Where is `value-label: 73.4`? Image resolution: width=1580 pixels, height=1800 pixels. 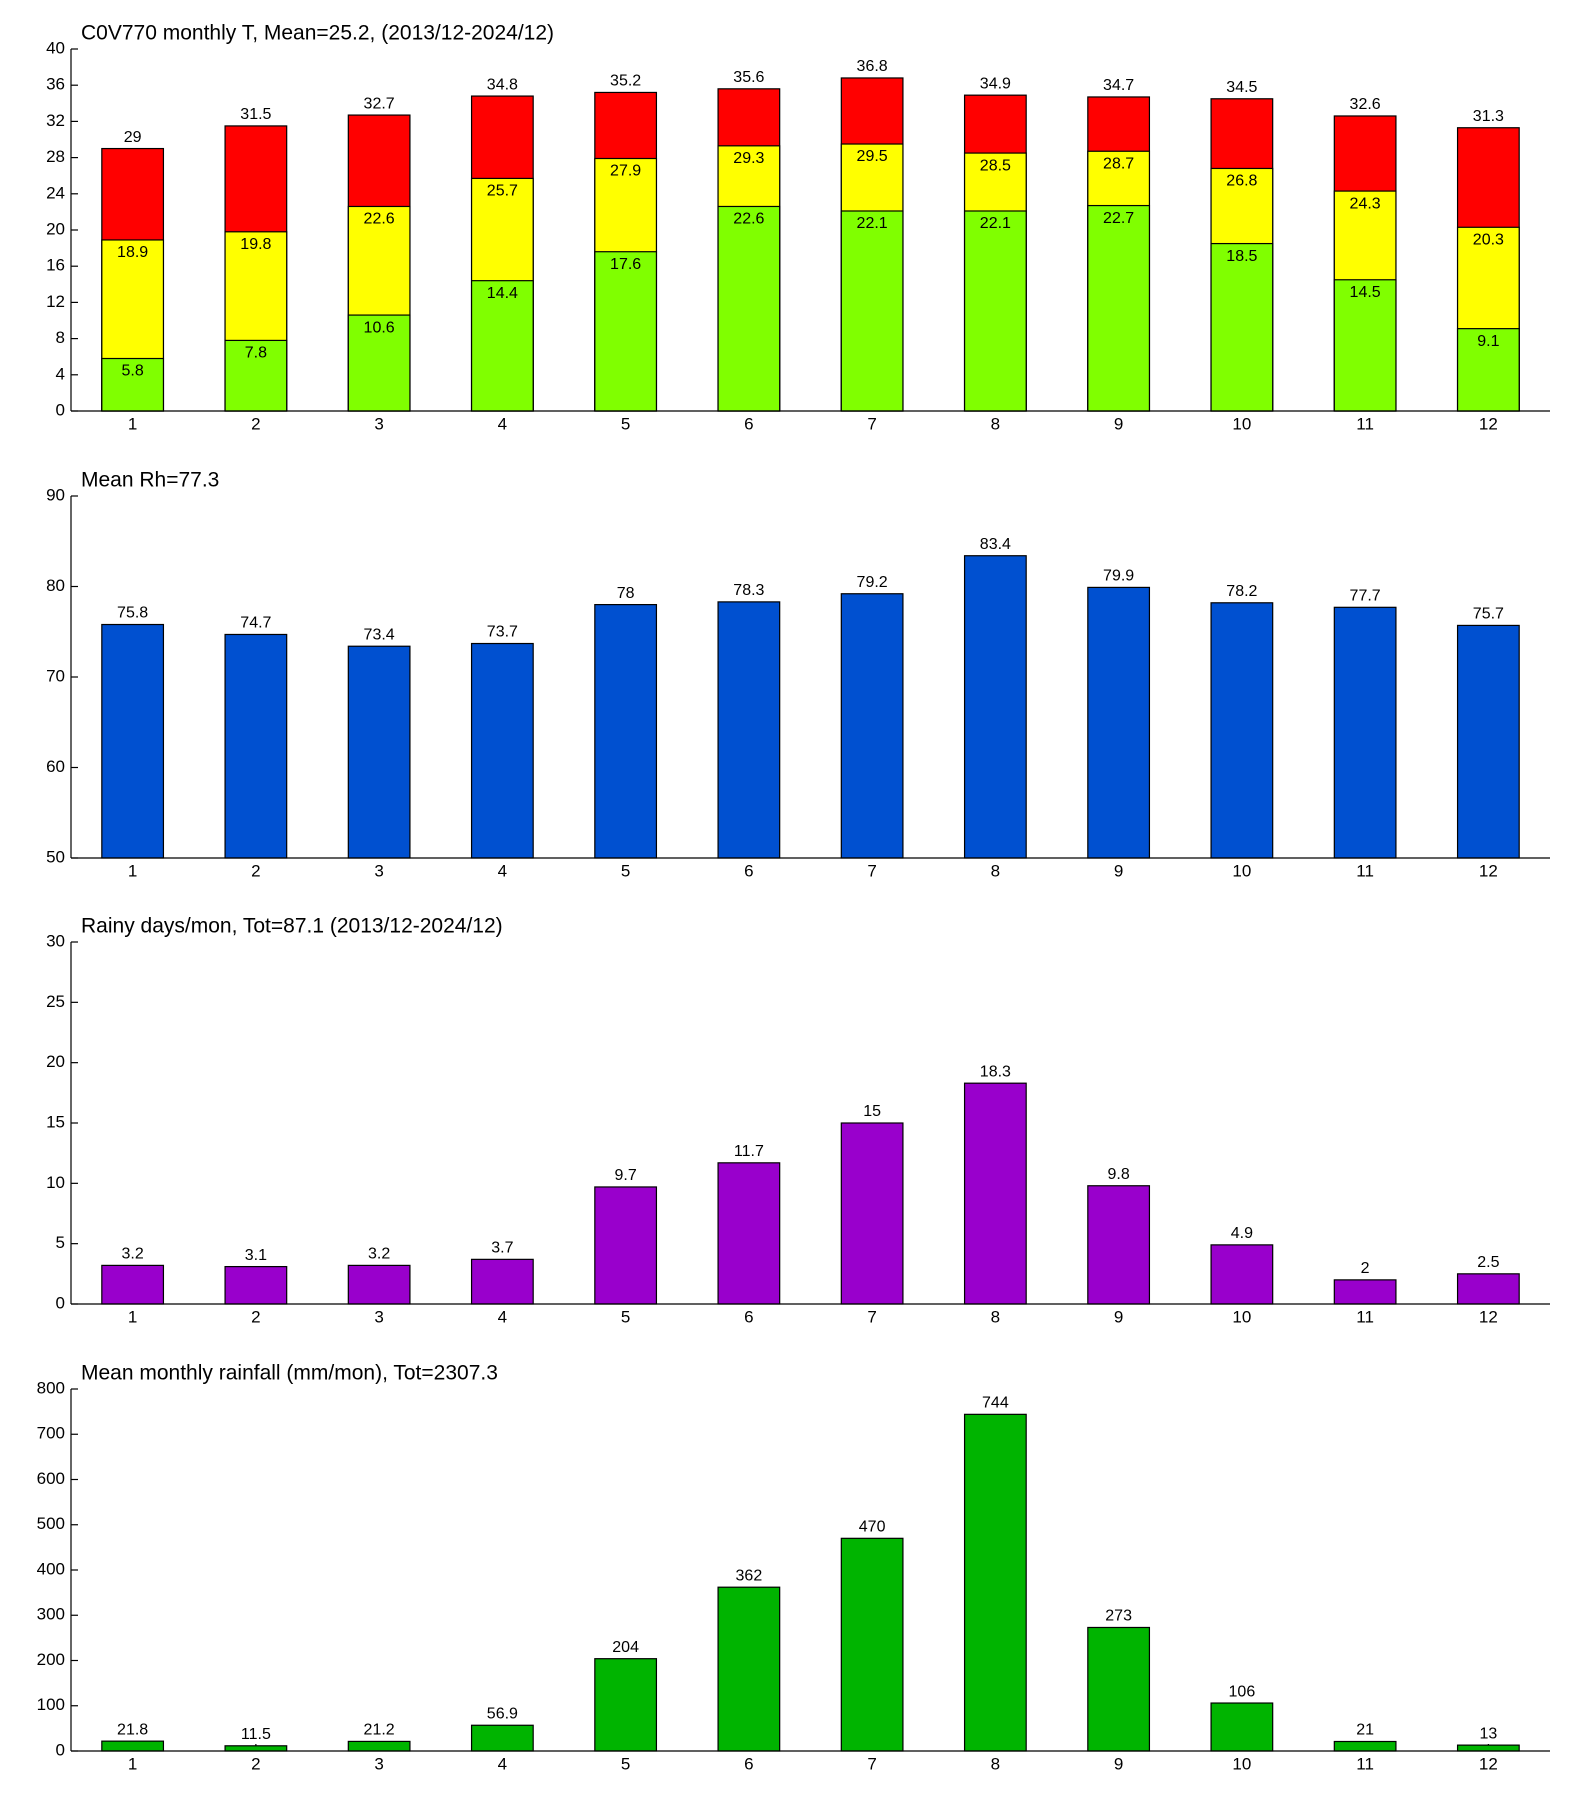 value-label: 73.4 is located at coordinates (379, 634).